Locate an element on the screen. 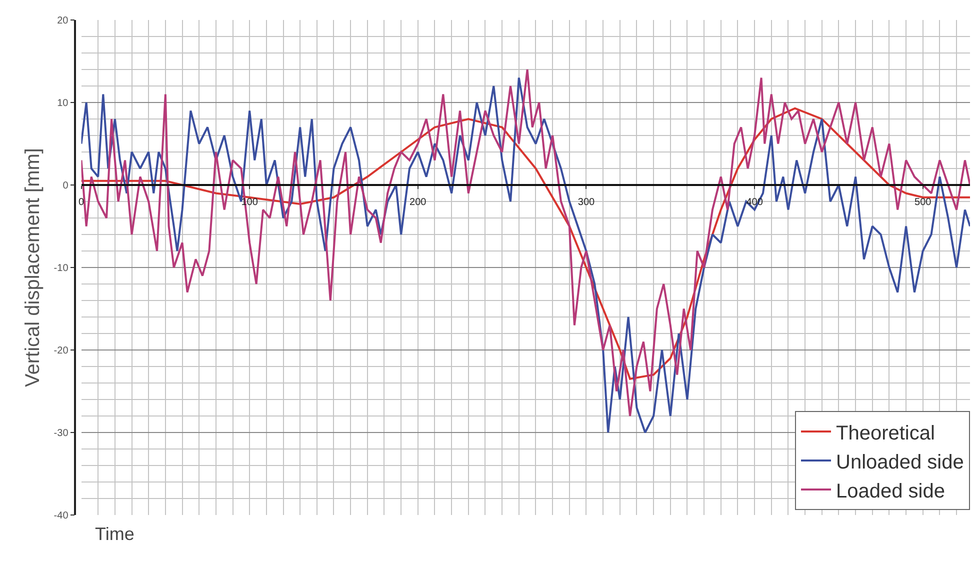 The image size is (972, 567). legend-label: Theoretical is located at coordinates (885, 433).